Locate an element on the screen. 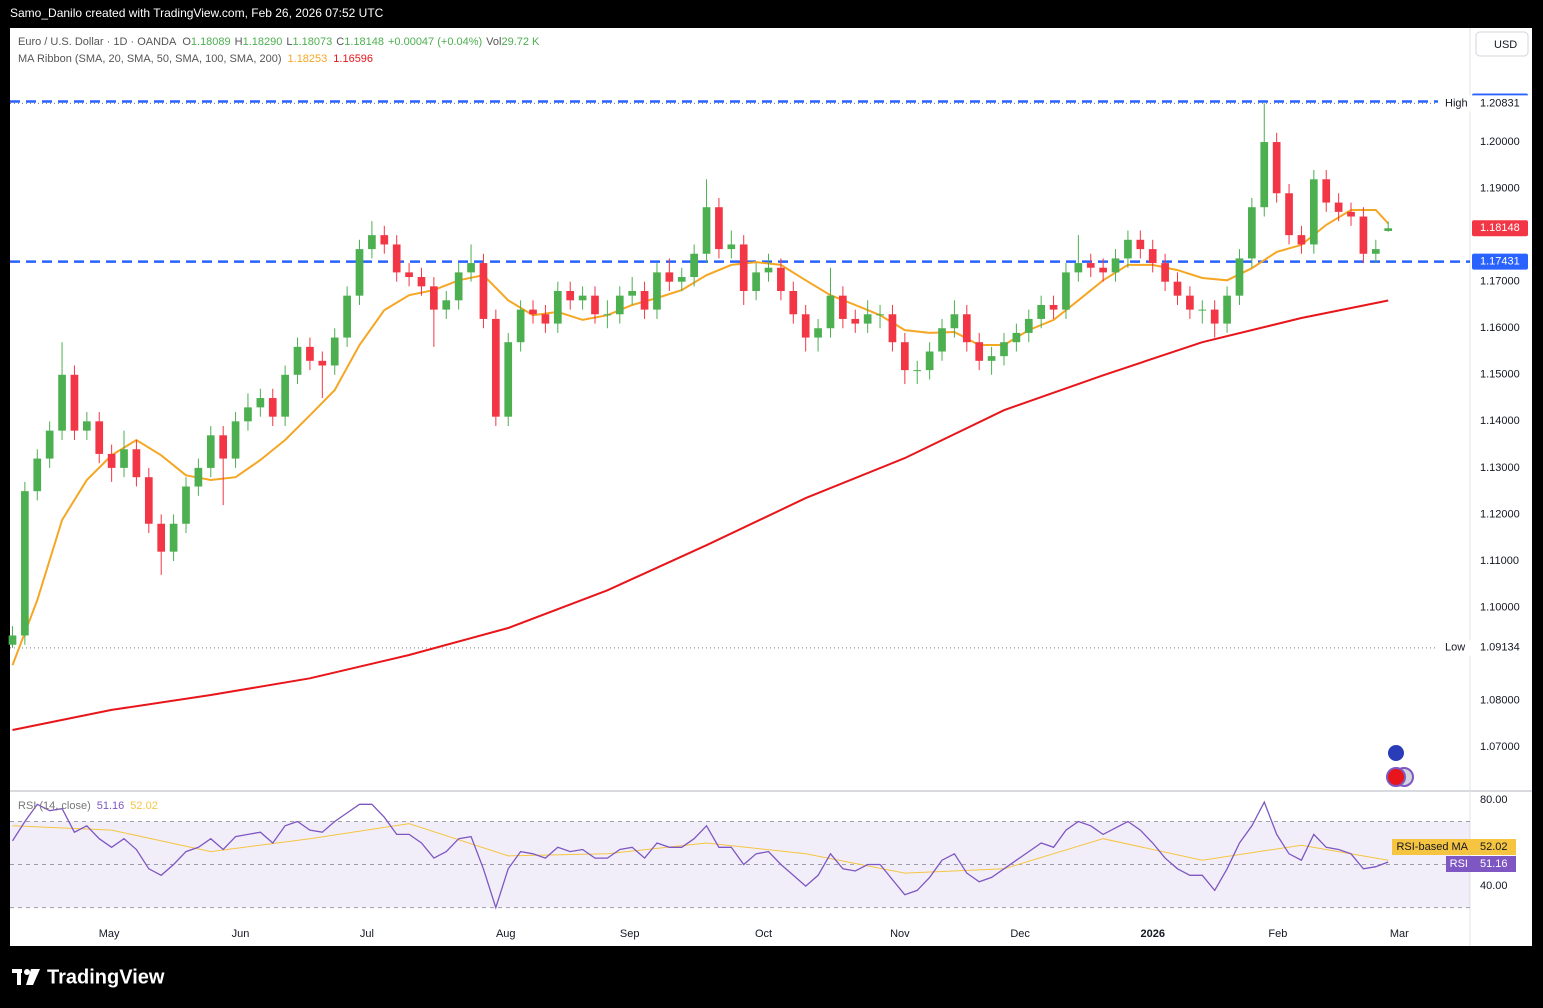  rsi-title: RSI (14, close) 51.16 52.02 is located at coordinates (88, 806).